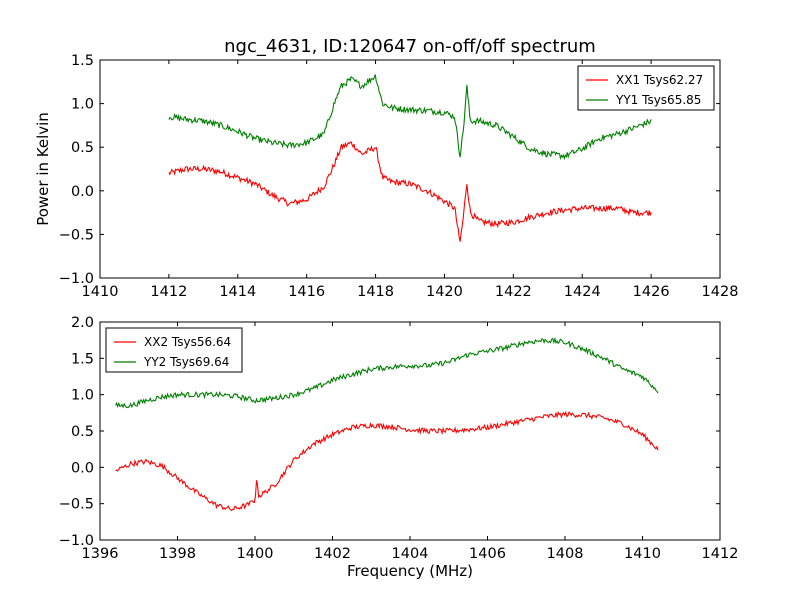 This screenshot has width=800, height=600. I want to click on bottom-x-tick-label: 1398, so click(177, 554).